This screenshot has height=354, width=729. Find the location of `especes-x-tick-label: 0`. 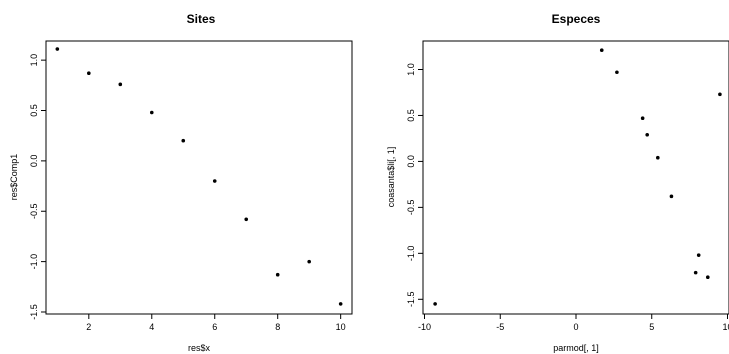

especes-x-tick-label: 0 is located at coordinates (575, 327).